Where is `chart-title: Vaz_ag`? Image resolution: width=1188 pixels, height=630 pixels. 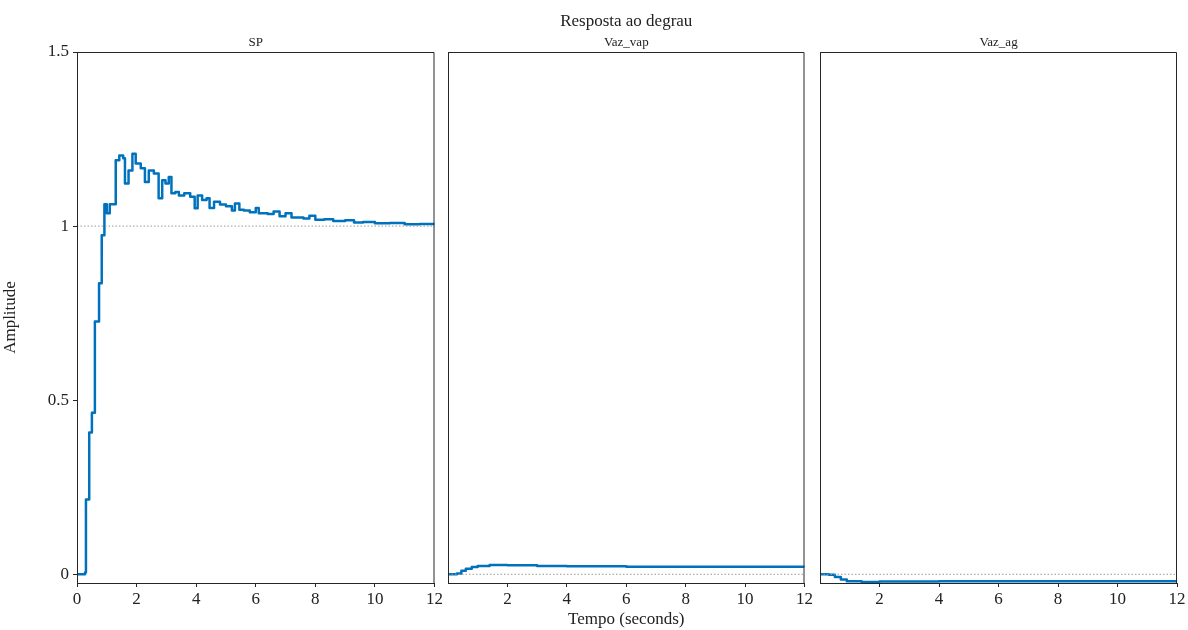 chart-title: Vaz_ag is located at coordinates (999, 41).